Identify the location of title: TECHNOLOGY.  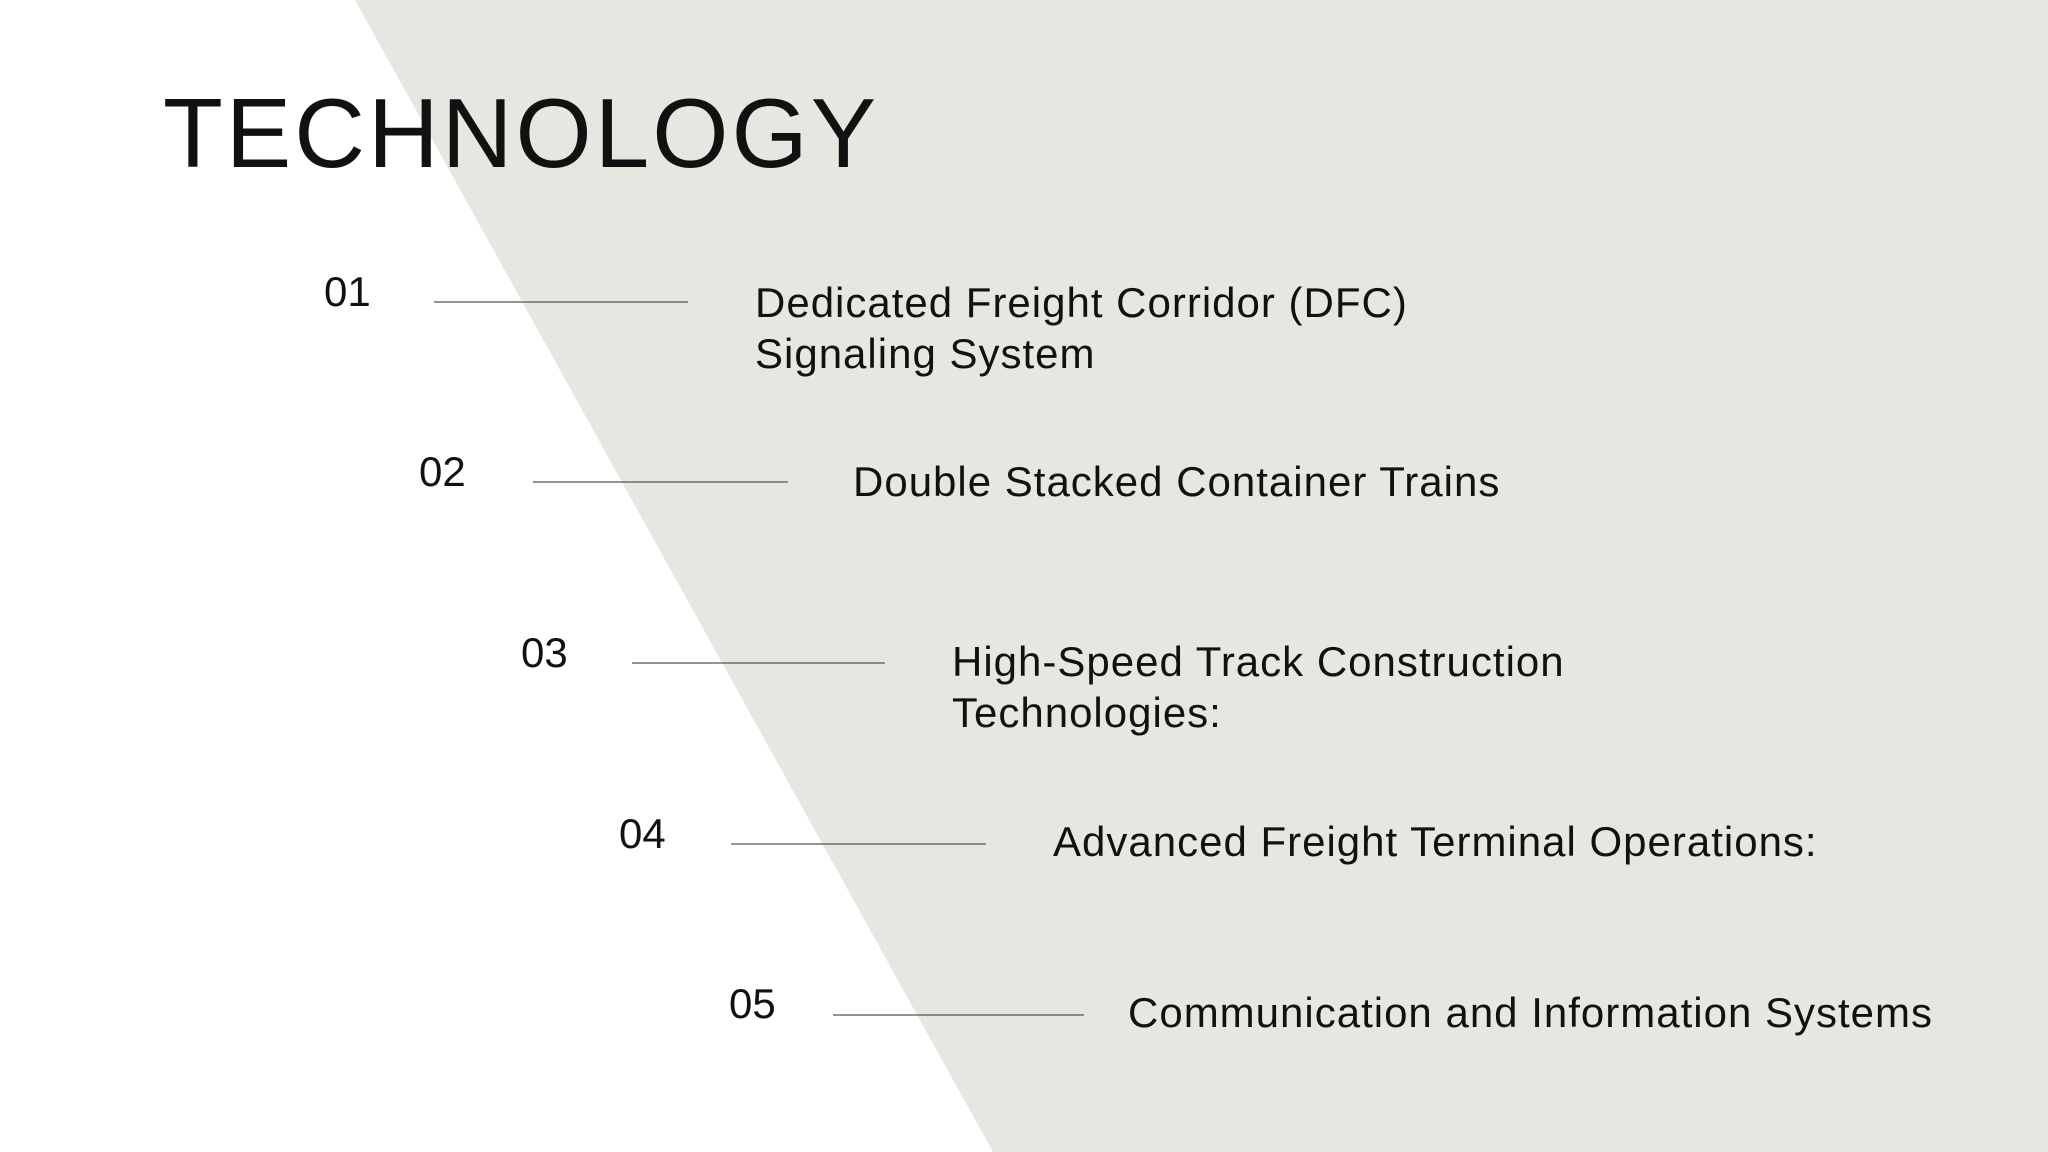
(521, 133).